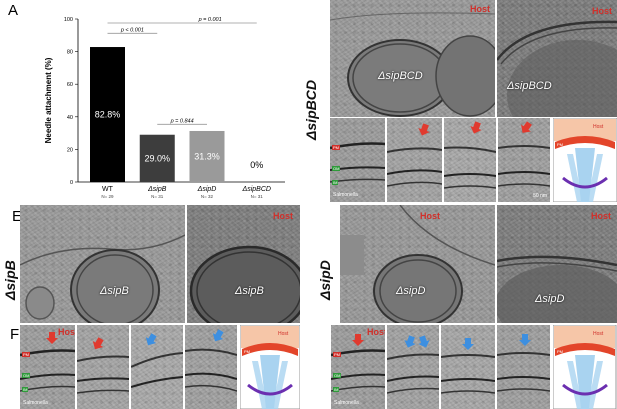 Image resolution: width=617 pixels, height=409 pixels. I want to click on panel-label-f: F, so click(15, 334).